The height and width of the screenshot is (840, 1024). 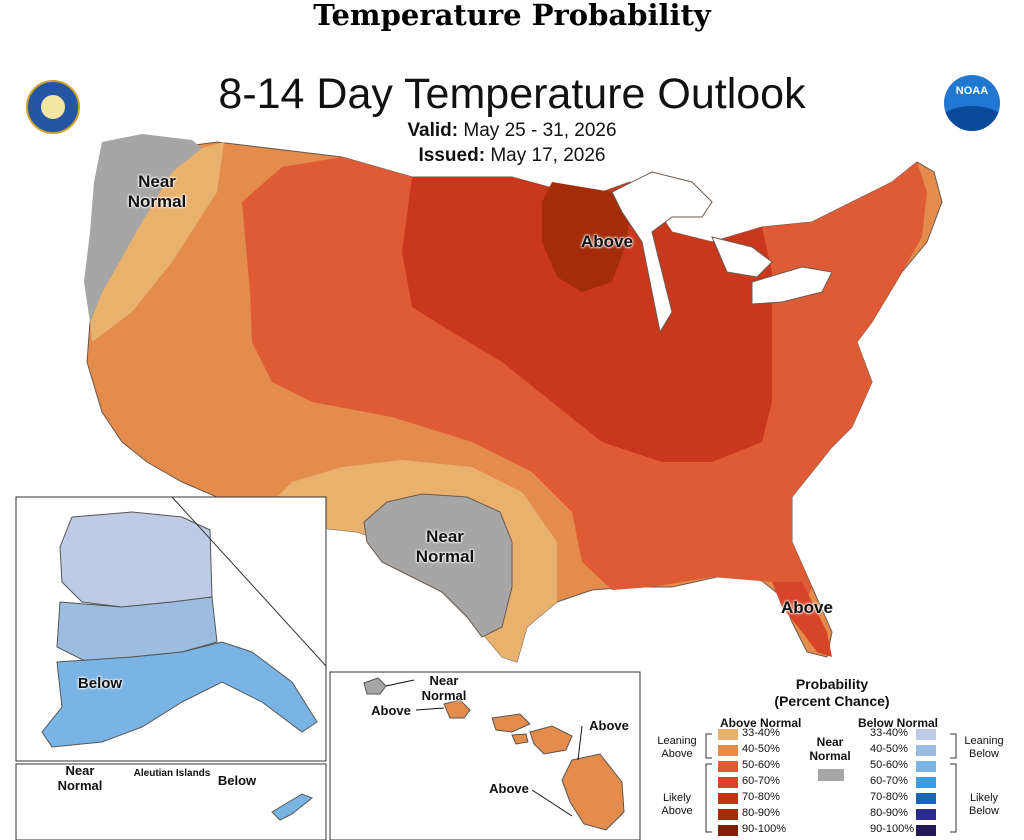 What do you see at coordinates (889, 797) in the screenshot?
I see `legend-below-range-4: 70-80%` at bounding box center [889, 797].